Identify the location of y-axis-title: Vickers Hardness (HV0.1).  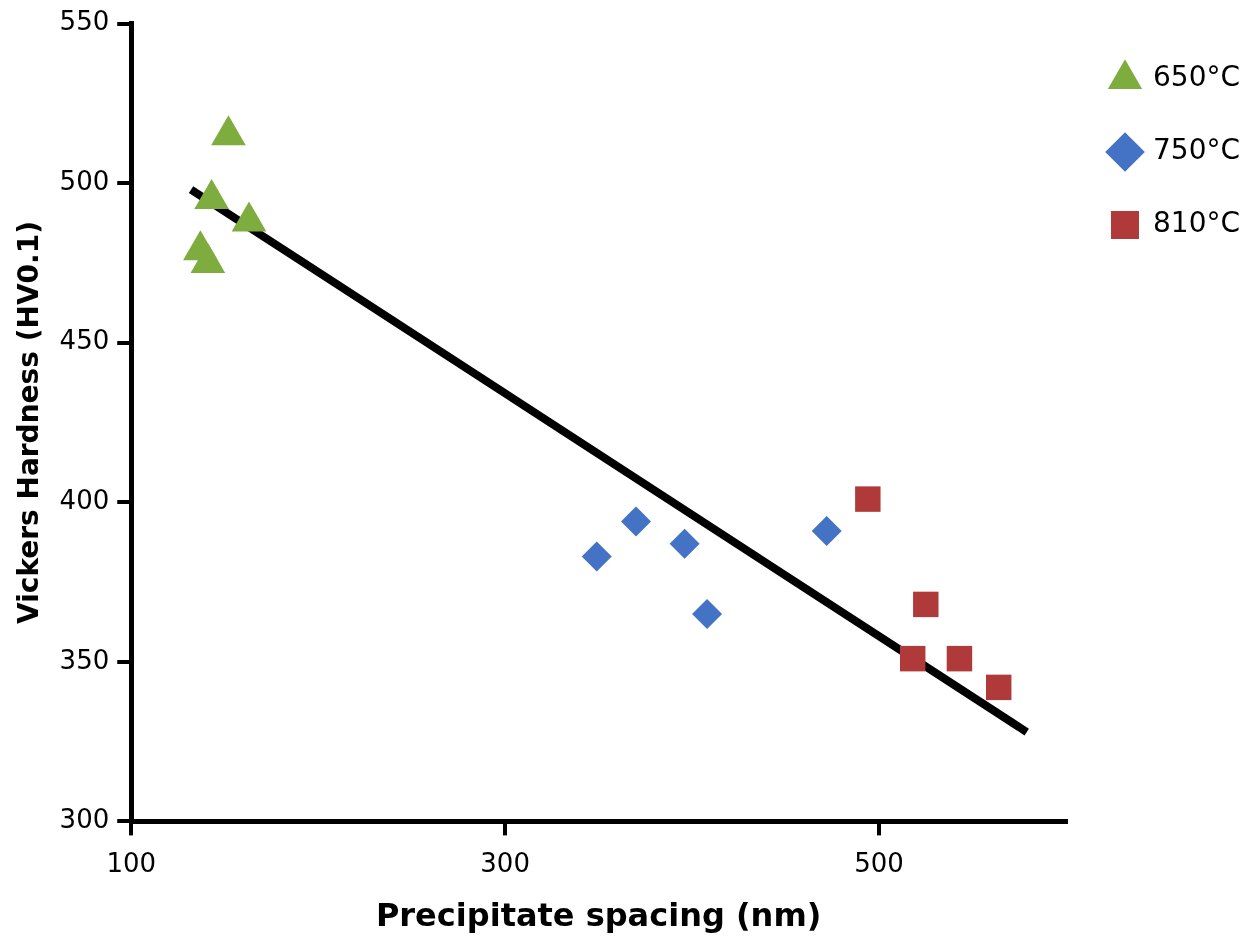
(29, 422).